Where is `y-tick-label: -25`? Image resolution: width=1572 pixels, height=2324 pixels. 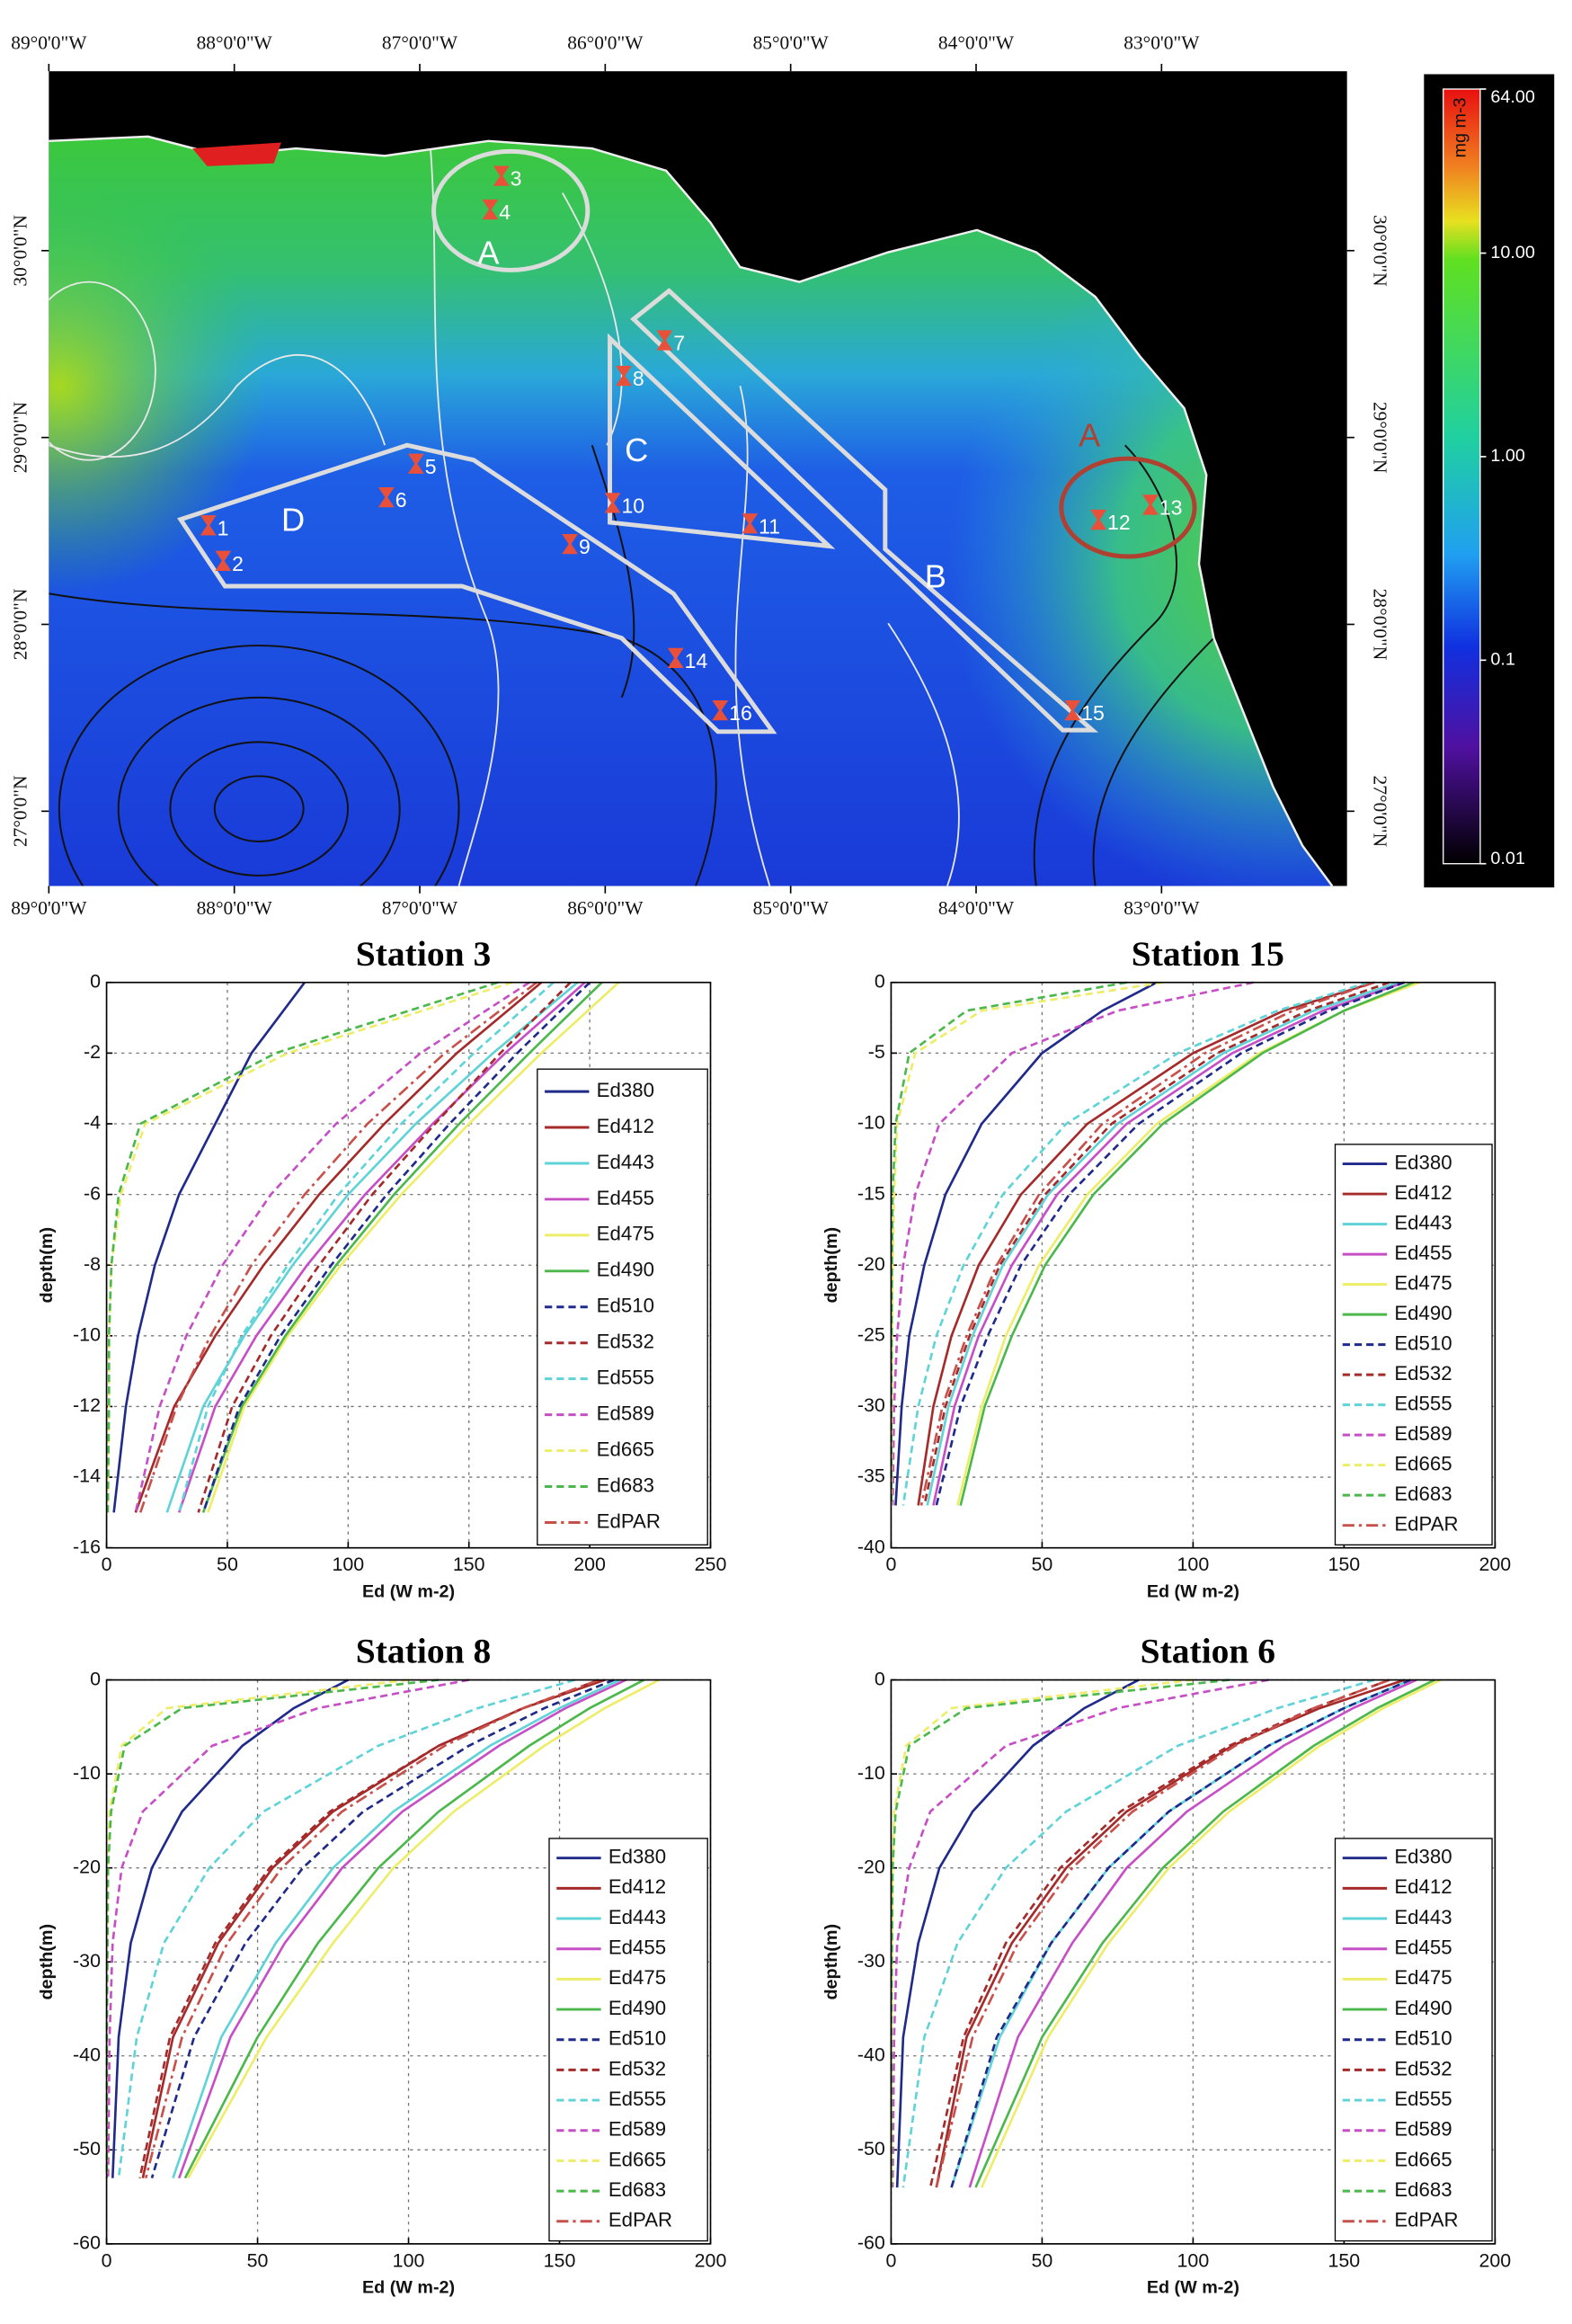
y-tick-label: -25 is located at coordinates (871, 1334).